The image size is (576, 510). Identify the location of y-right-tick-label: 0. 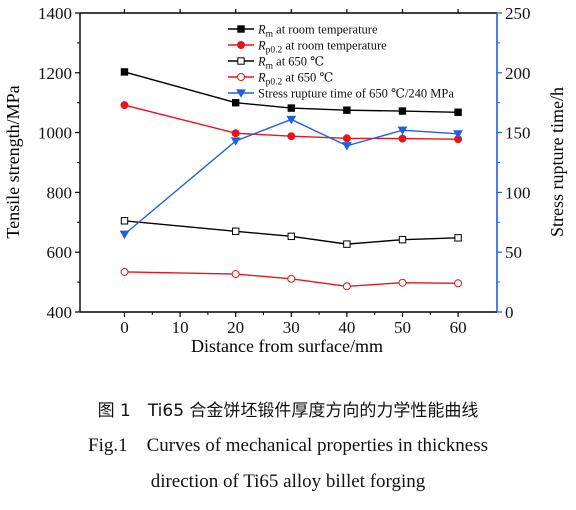
(509, 312).